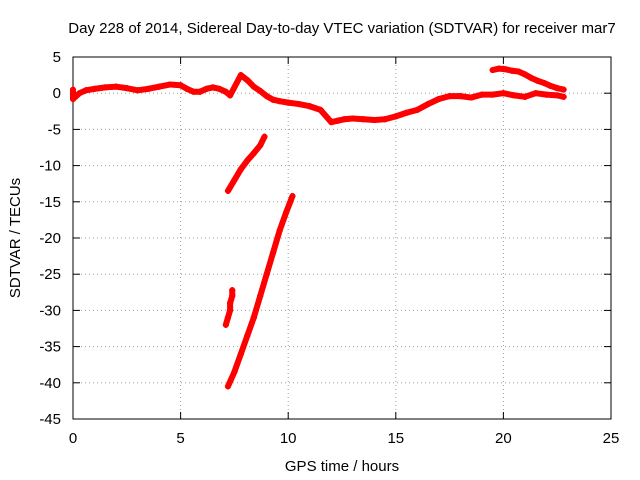 The width and height of the screenshot is (640, 480). Describe the element at coordinates (57, 57) in the screenshot. I see `y-tick-label: 5` at that location.